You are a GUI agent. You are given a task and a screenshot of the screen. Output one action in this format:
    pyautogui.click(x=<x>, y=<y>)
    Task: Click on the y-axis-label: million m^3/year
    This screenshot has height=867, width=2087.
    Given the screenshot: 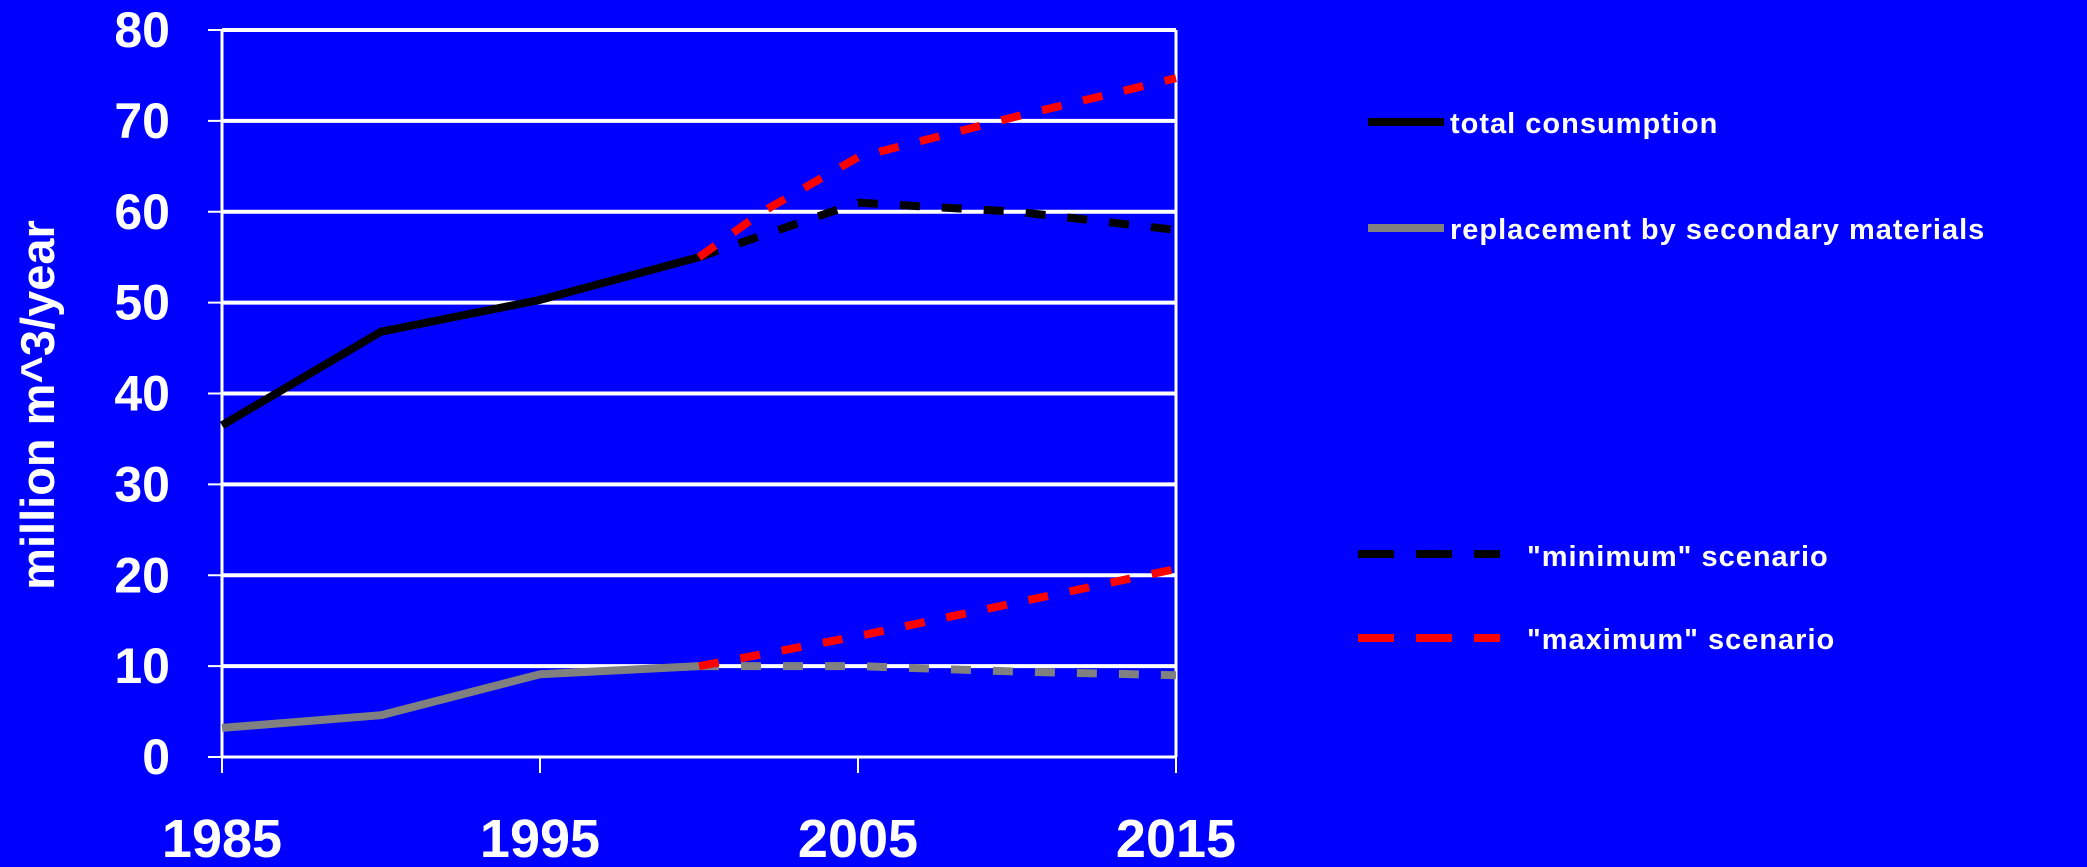 What is the action you would take?
    pyautogui.click(x=37, y=405)
    